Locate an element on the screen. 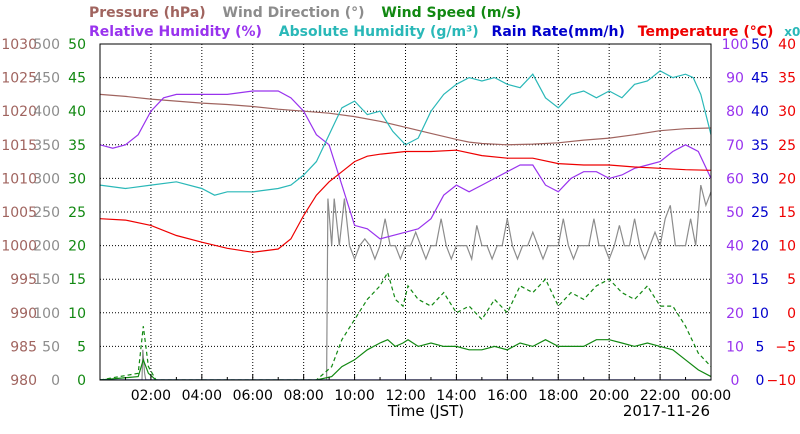  y-tick-label: 350 is located at coordinates (46, 146).